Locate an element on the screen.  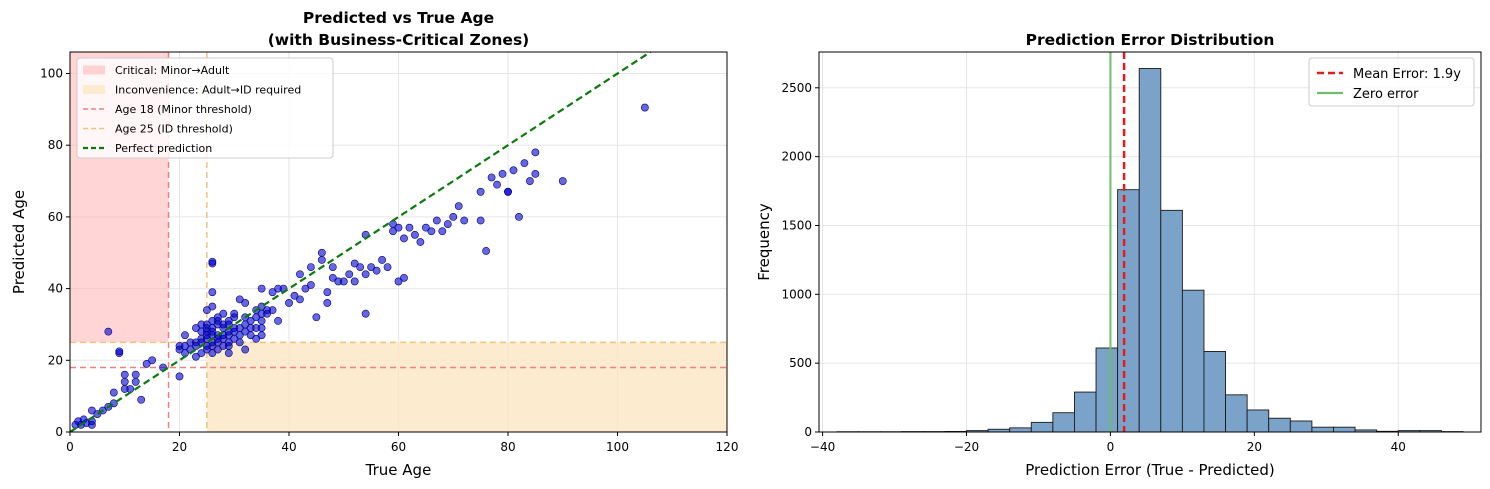
x-tick-label: 80 is located at coordinates (507, 447).